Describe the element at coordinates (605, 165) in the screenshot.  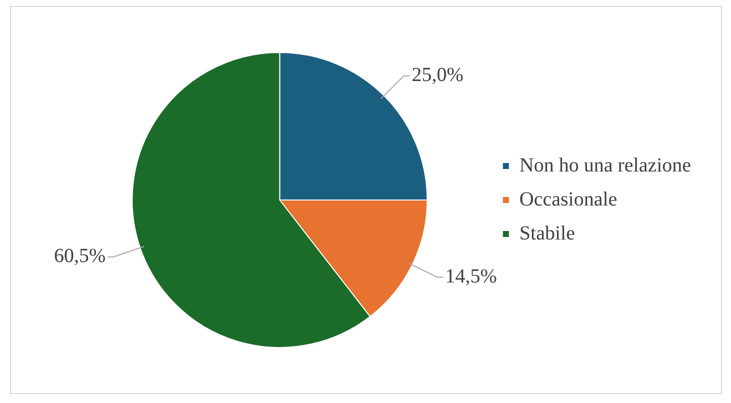
I see `legend-label: Non ho una relazione` at that location.